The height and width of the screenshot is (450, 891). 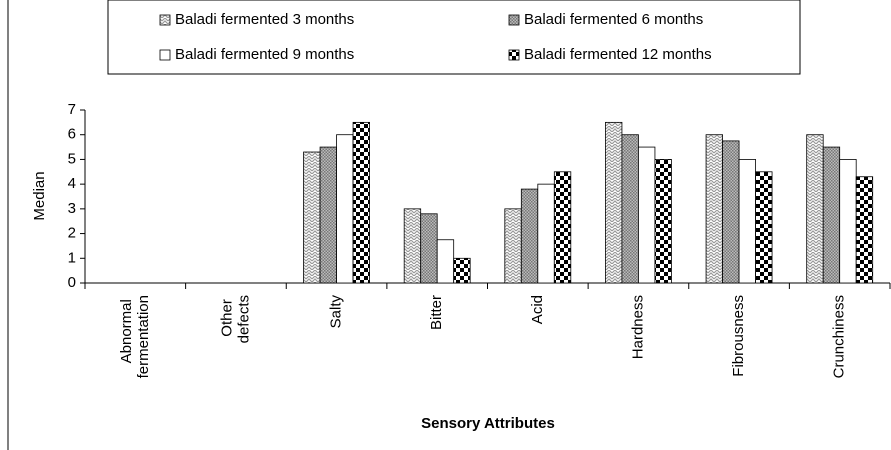 What do you see at coordinates (336, 312) in the screenshot?
I see `x-tick-label: Salty` at bounding box center [336, 312].